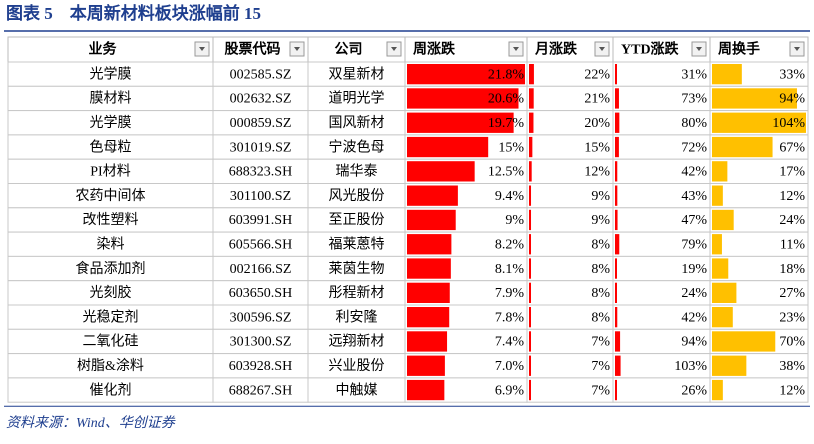 The image size is (814, 444). What do you see at coordinates (694, 220) in the screenshot?
I see `cell-value: 47%` at bounding box center [694, 220].